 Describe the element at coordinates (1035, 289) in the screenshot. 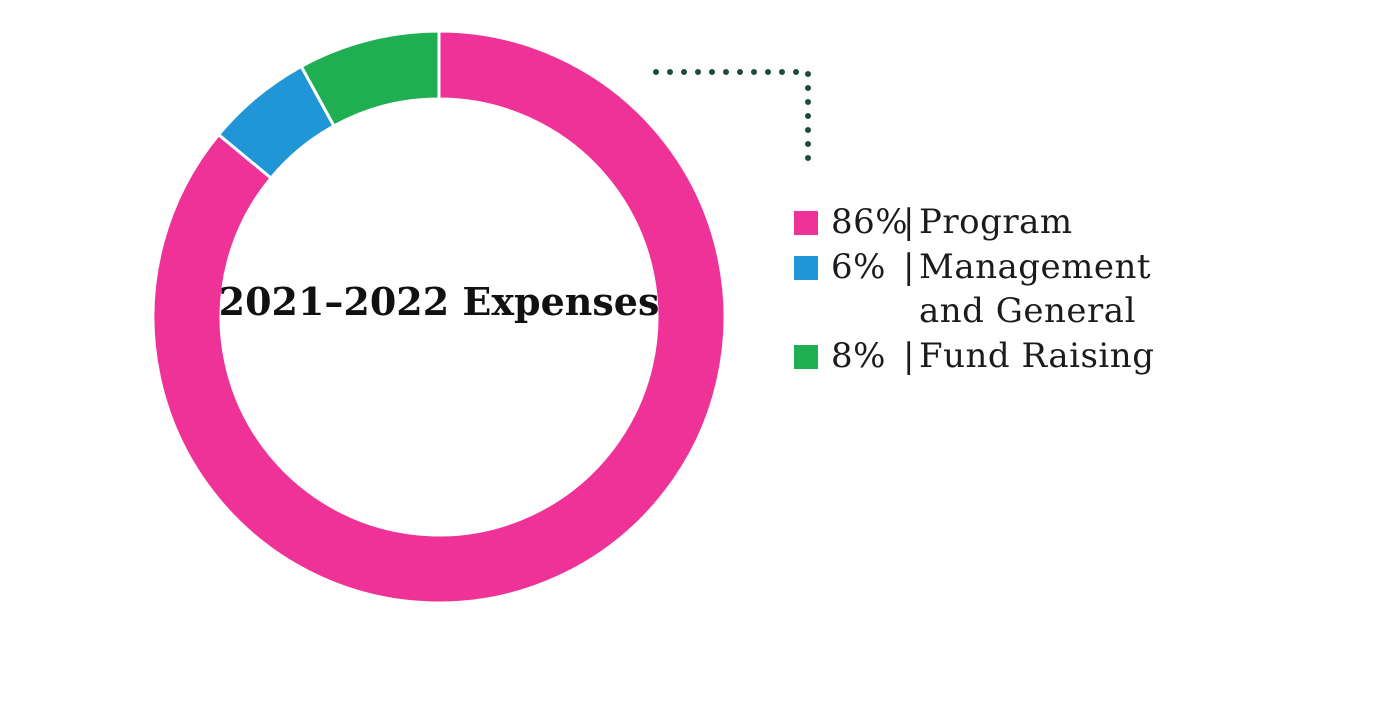

I see `legend-label-management: Management and General` at that location.